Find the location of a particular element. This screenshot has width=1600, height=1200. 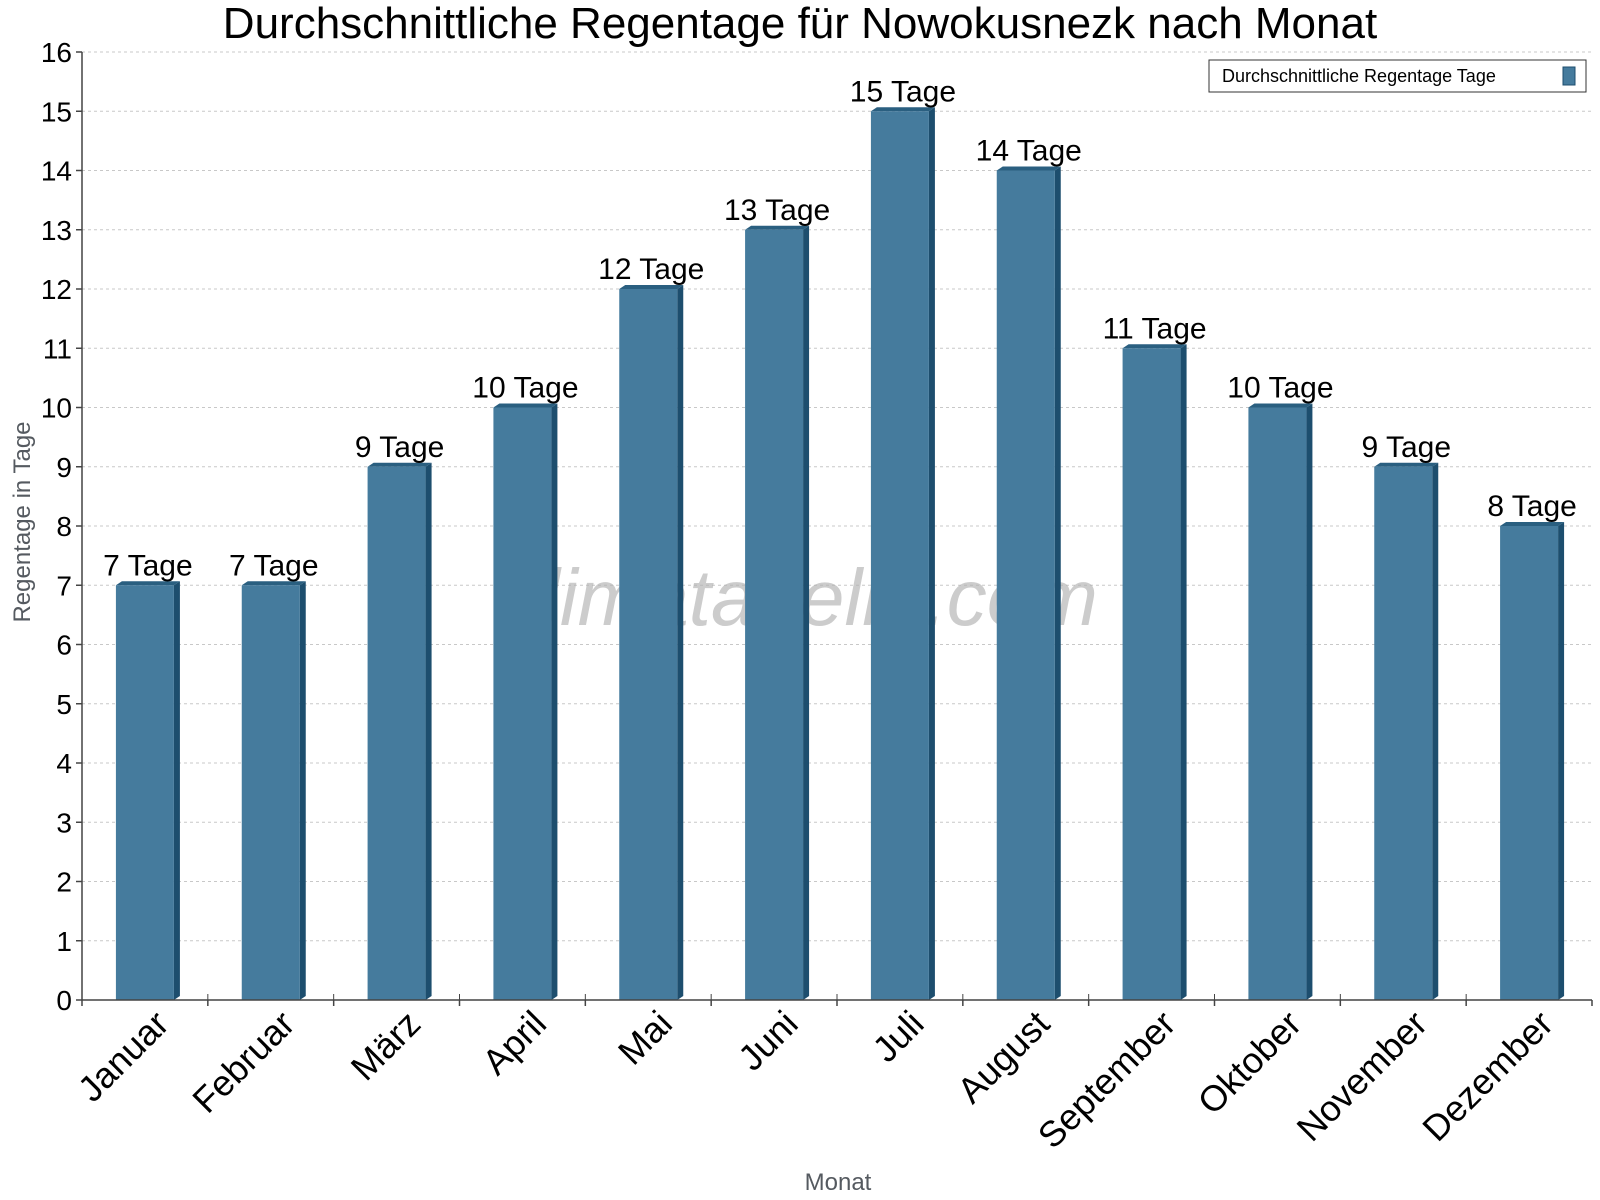

legend: Durchschnittliche Regentage Tage is located at coordinates (1397, 76).